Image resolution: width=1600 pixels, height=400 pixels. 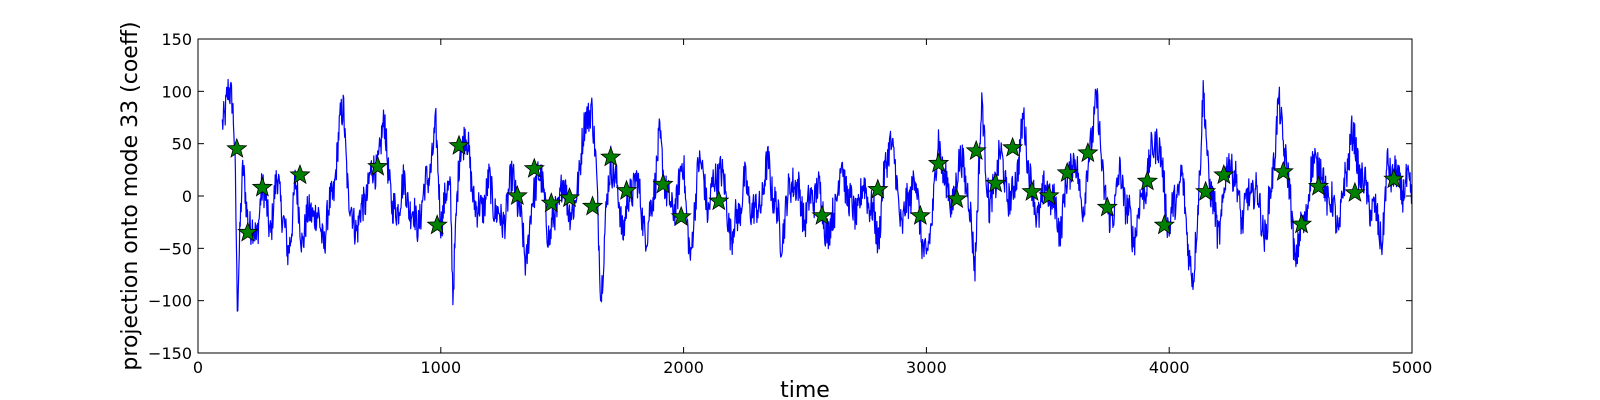 What do you see at coordinates (805, 389) in the screenshot?
I see `x-axis-label: time` at bounding box center [805, 389].